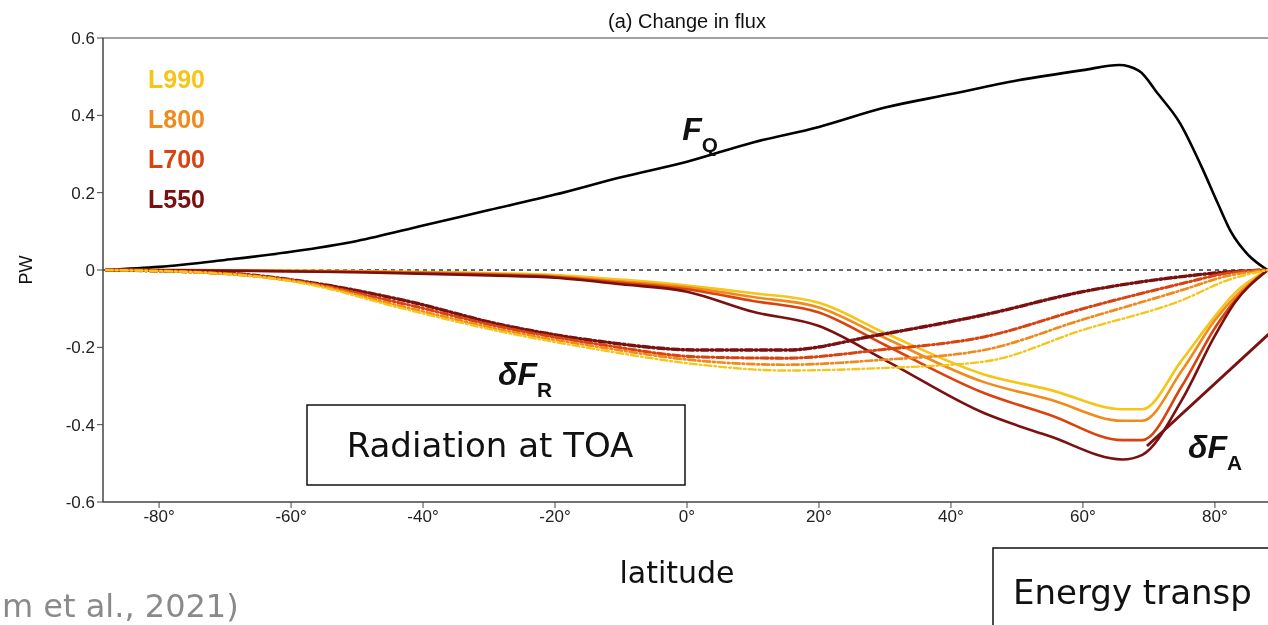  What do you see at coordinates (176, 79) in the screenshot?
I see `text: L990` at bounding box center [176, 79].